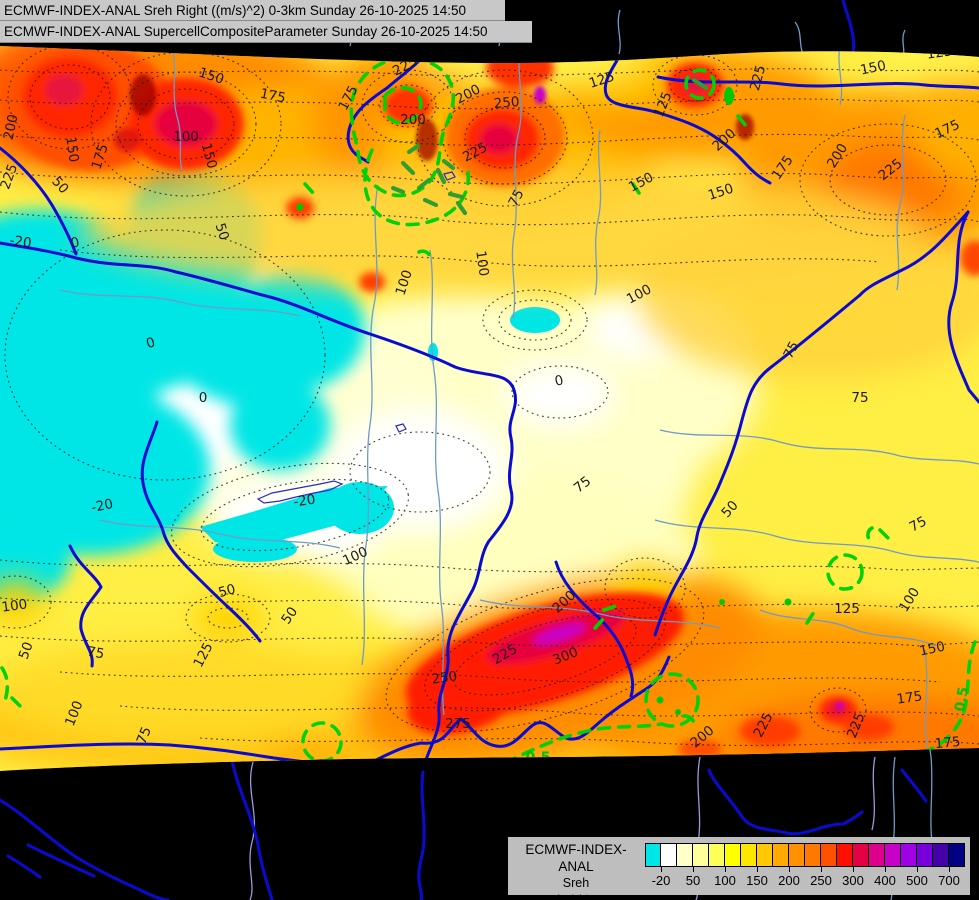  I want to click on legend-tick-label: 400, so click(885, 880).